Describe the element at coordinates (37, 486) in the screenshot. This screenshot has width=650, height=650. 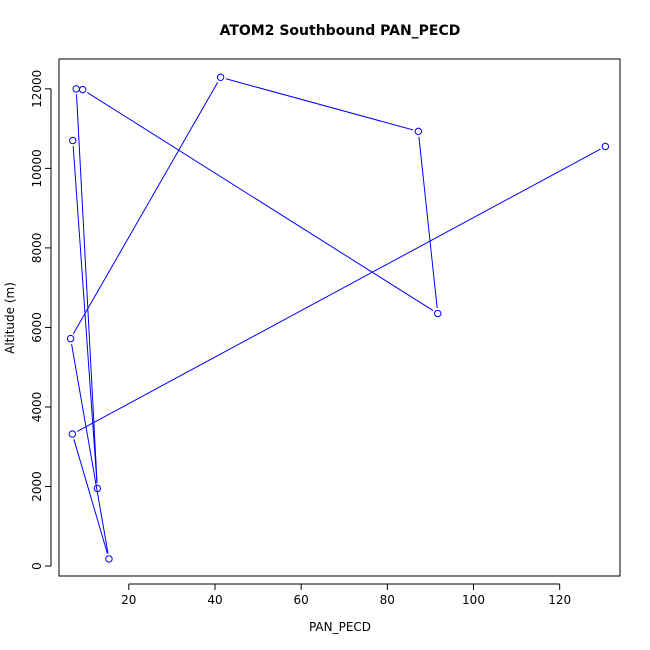
I see `y-tick-label: 2000` at that location.